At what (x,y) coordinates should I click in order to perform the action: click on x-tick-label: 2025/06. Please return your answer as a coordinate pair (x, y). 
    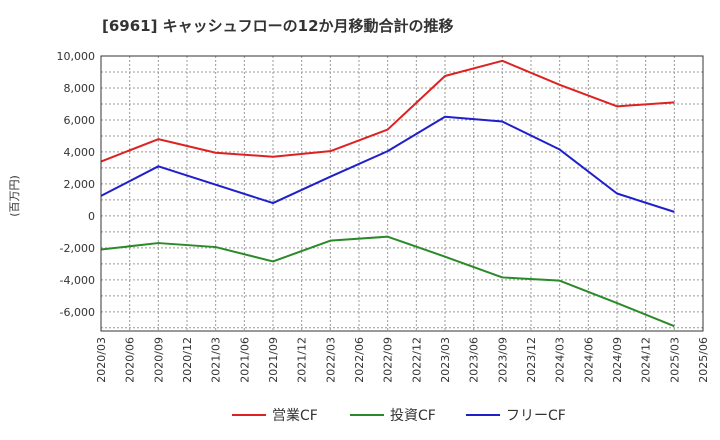
    Looking at the image, I should click on (703, 360).